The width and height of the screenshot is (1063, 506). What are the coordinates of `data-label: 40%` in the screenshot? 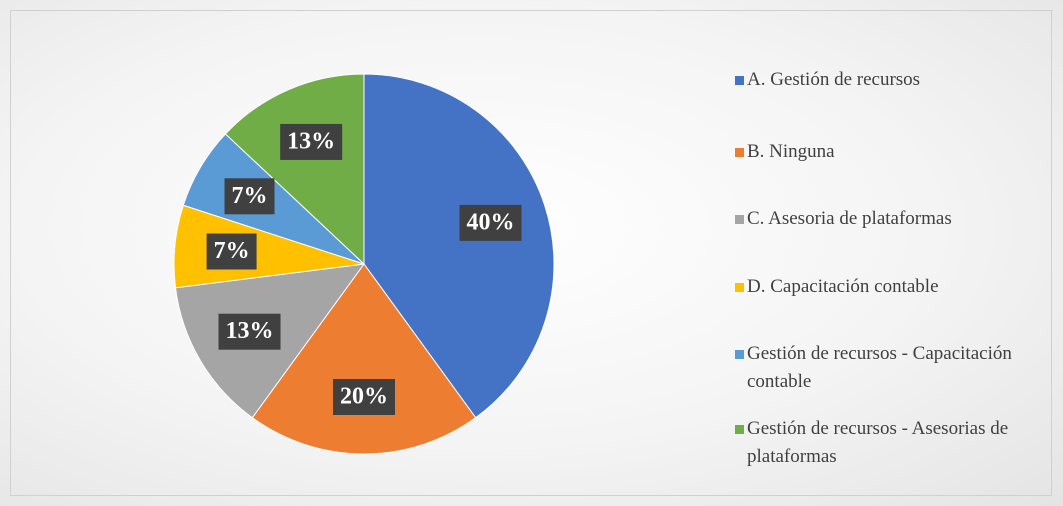 It's located at (490, 222).